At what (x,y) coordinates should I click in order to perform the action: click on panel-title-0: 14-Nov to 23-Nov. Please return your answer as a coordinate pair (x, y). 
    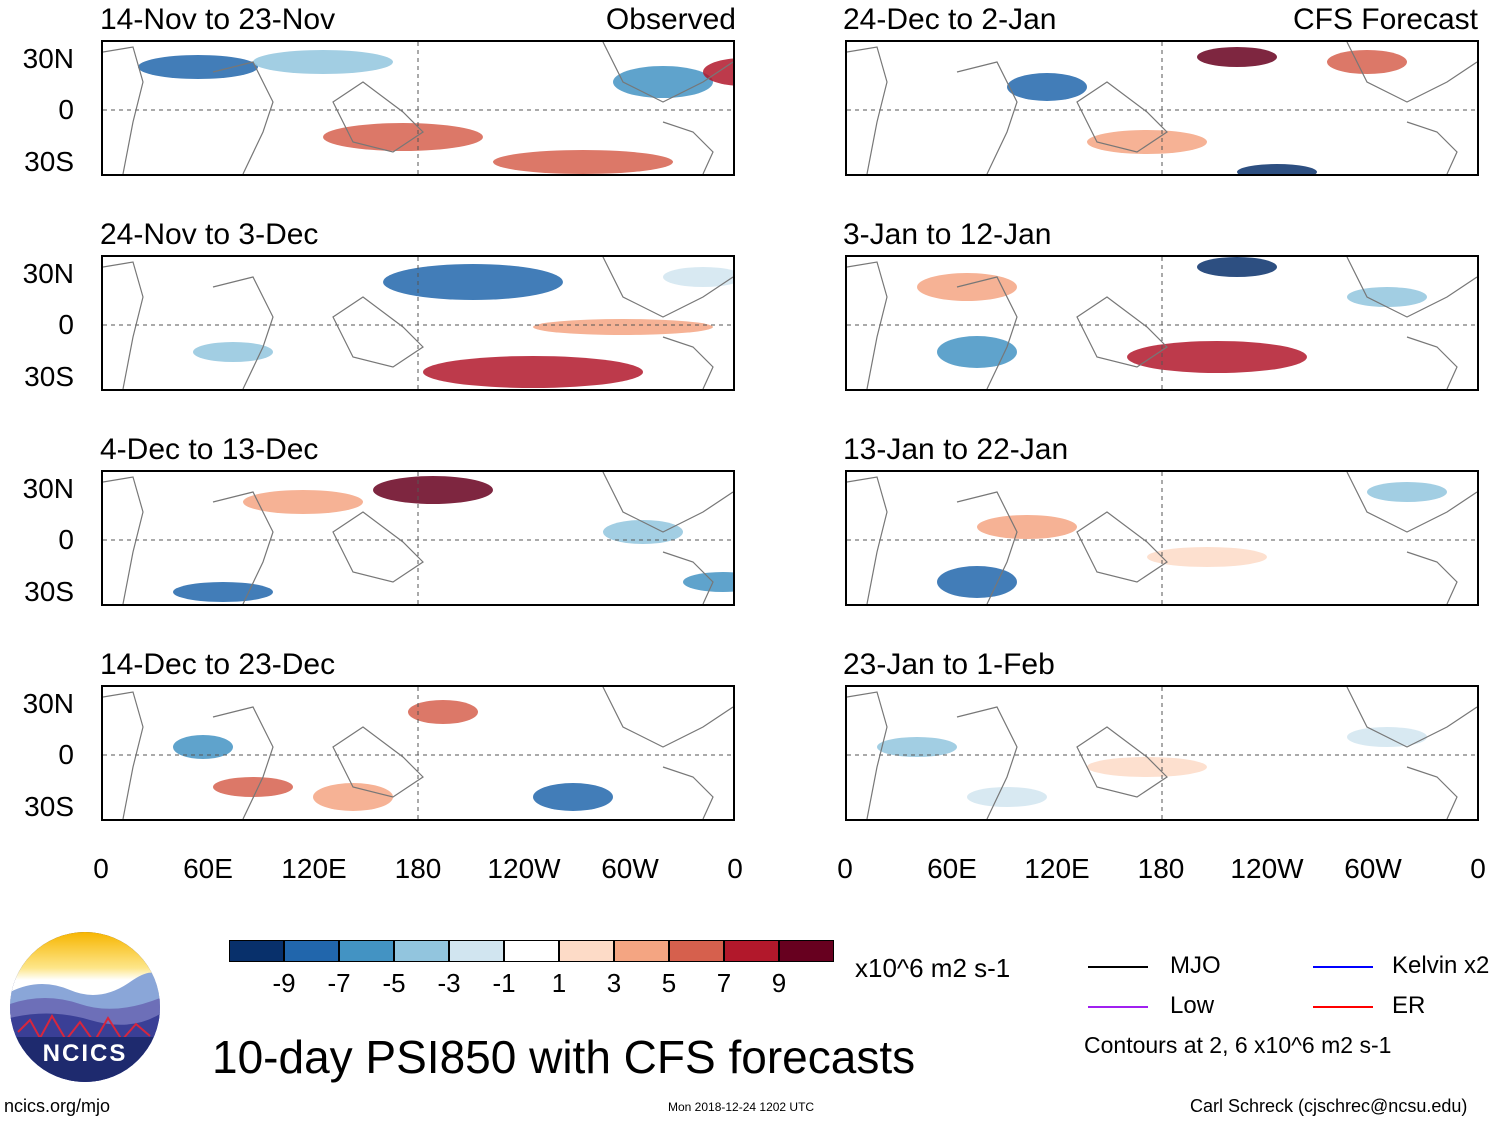
    Looking at the image, I should click on (218, 19).